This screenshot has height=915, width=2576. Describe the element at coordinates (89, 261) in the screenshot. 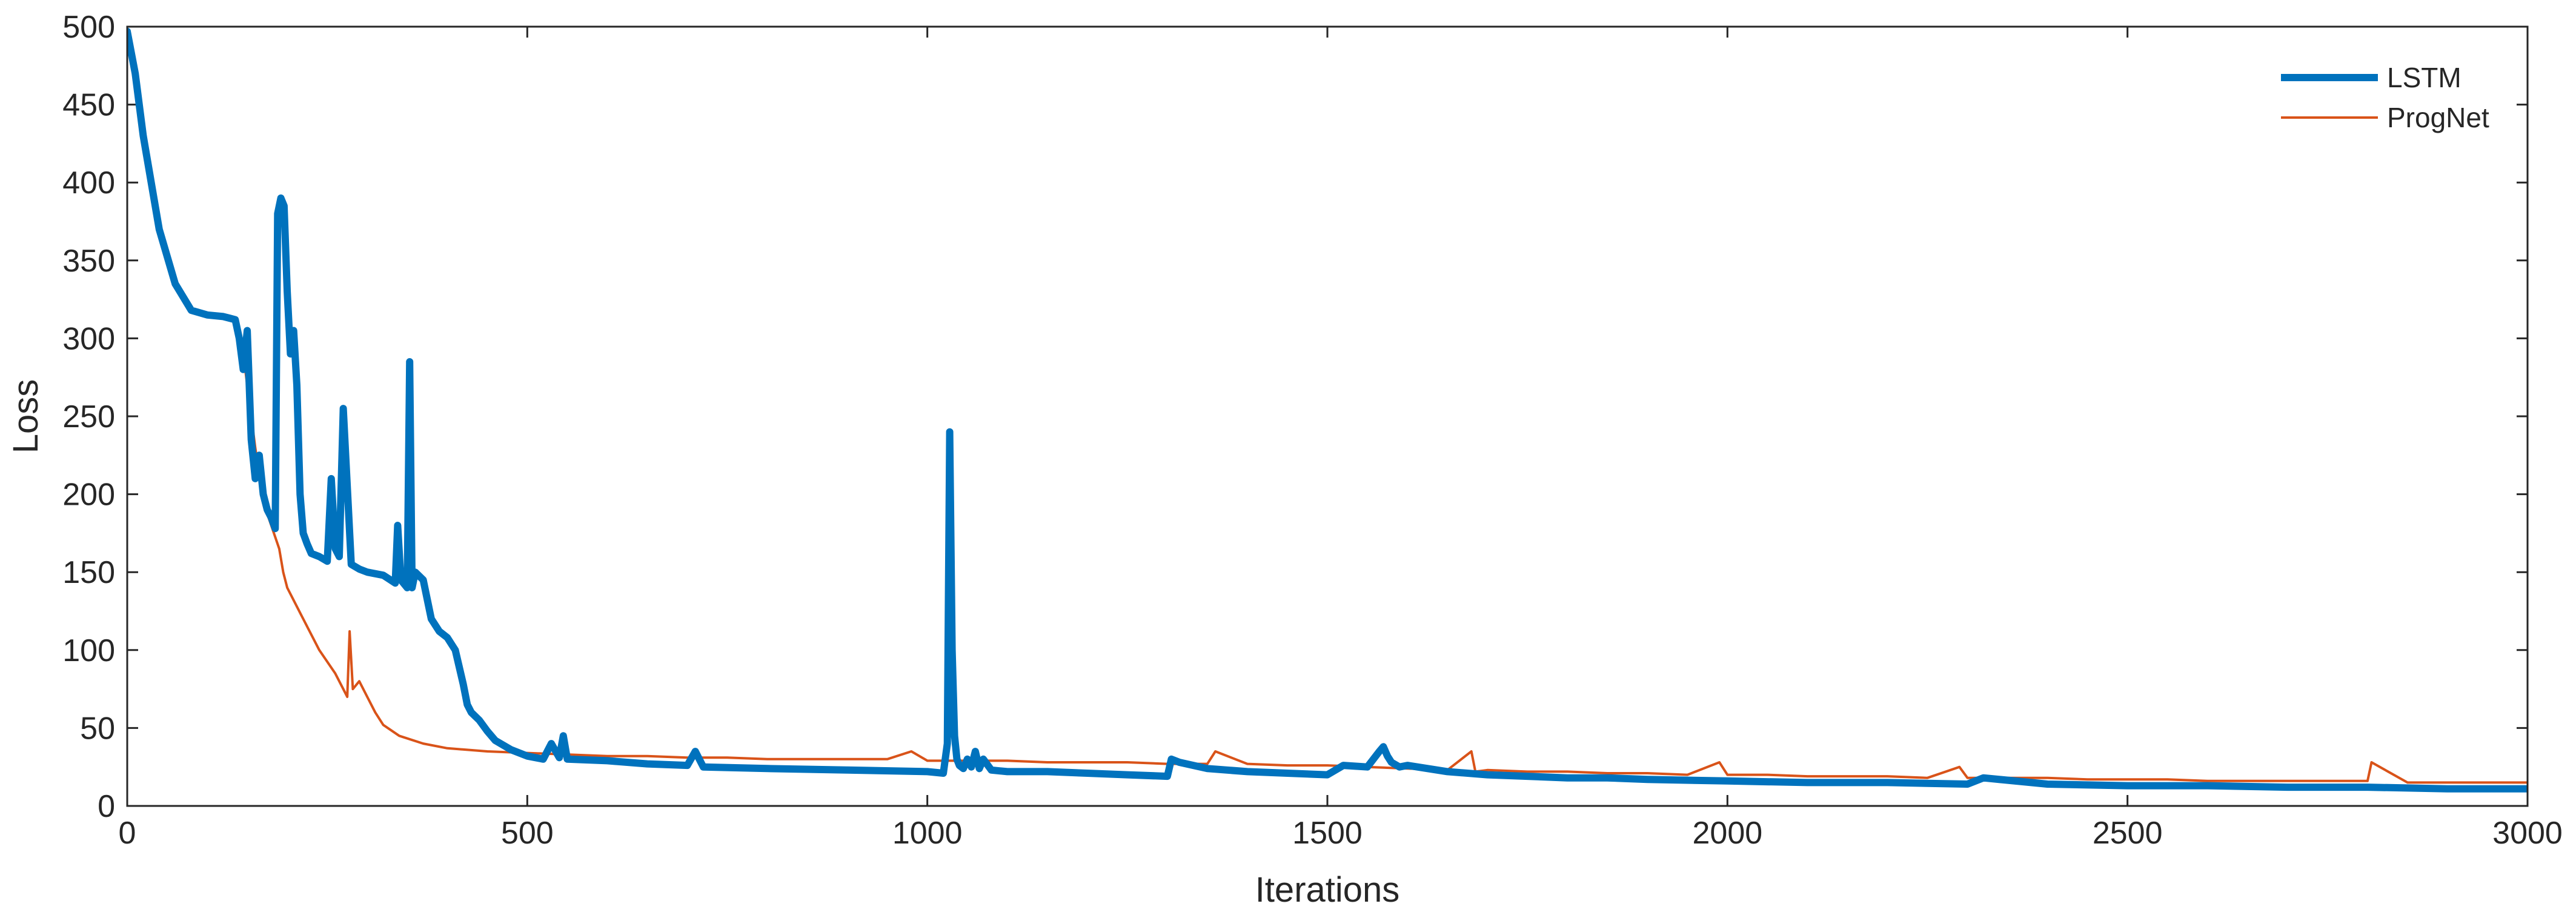

I see `y-tick-label: 350` at that location.